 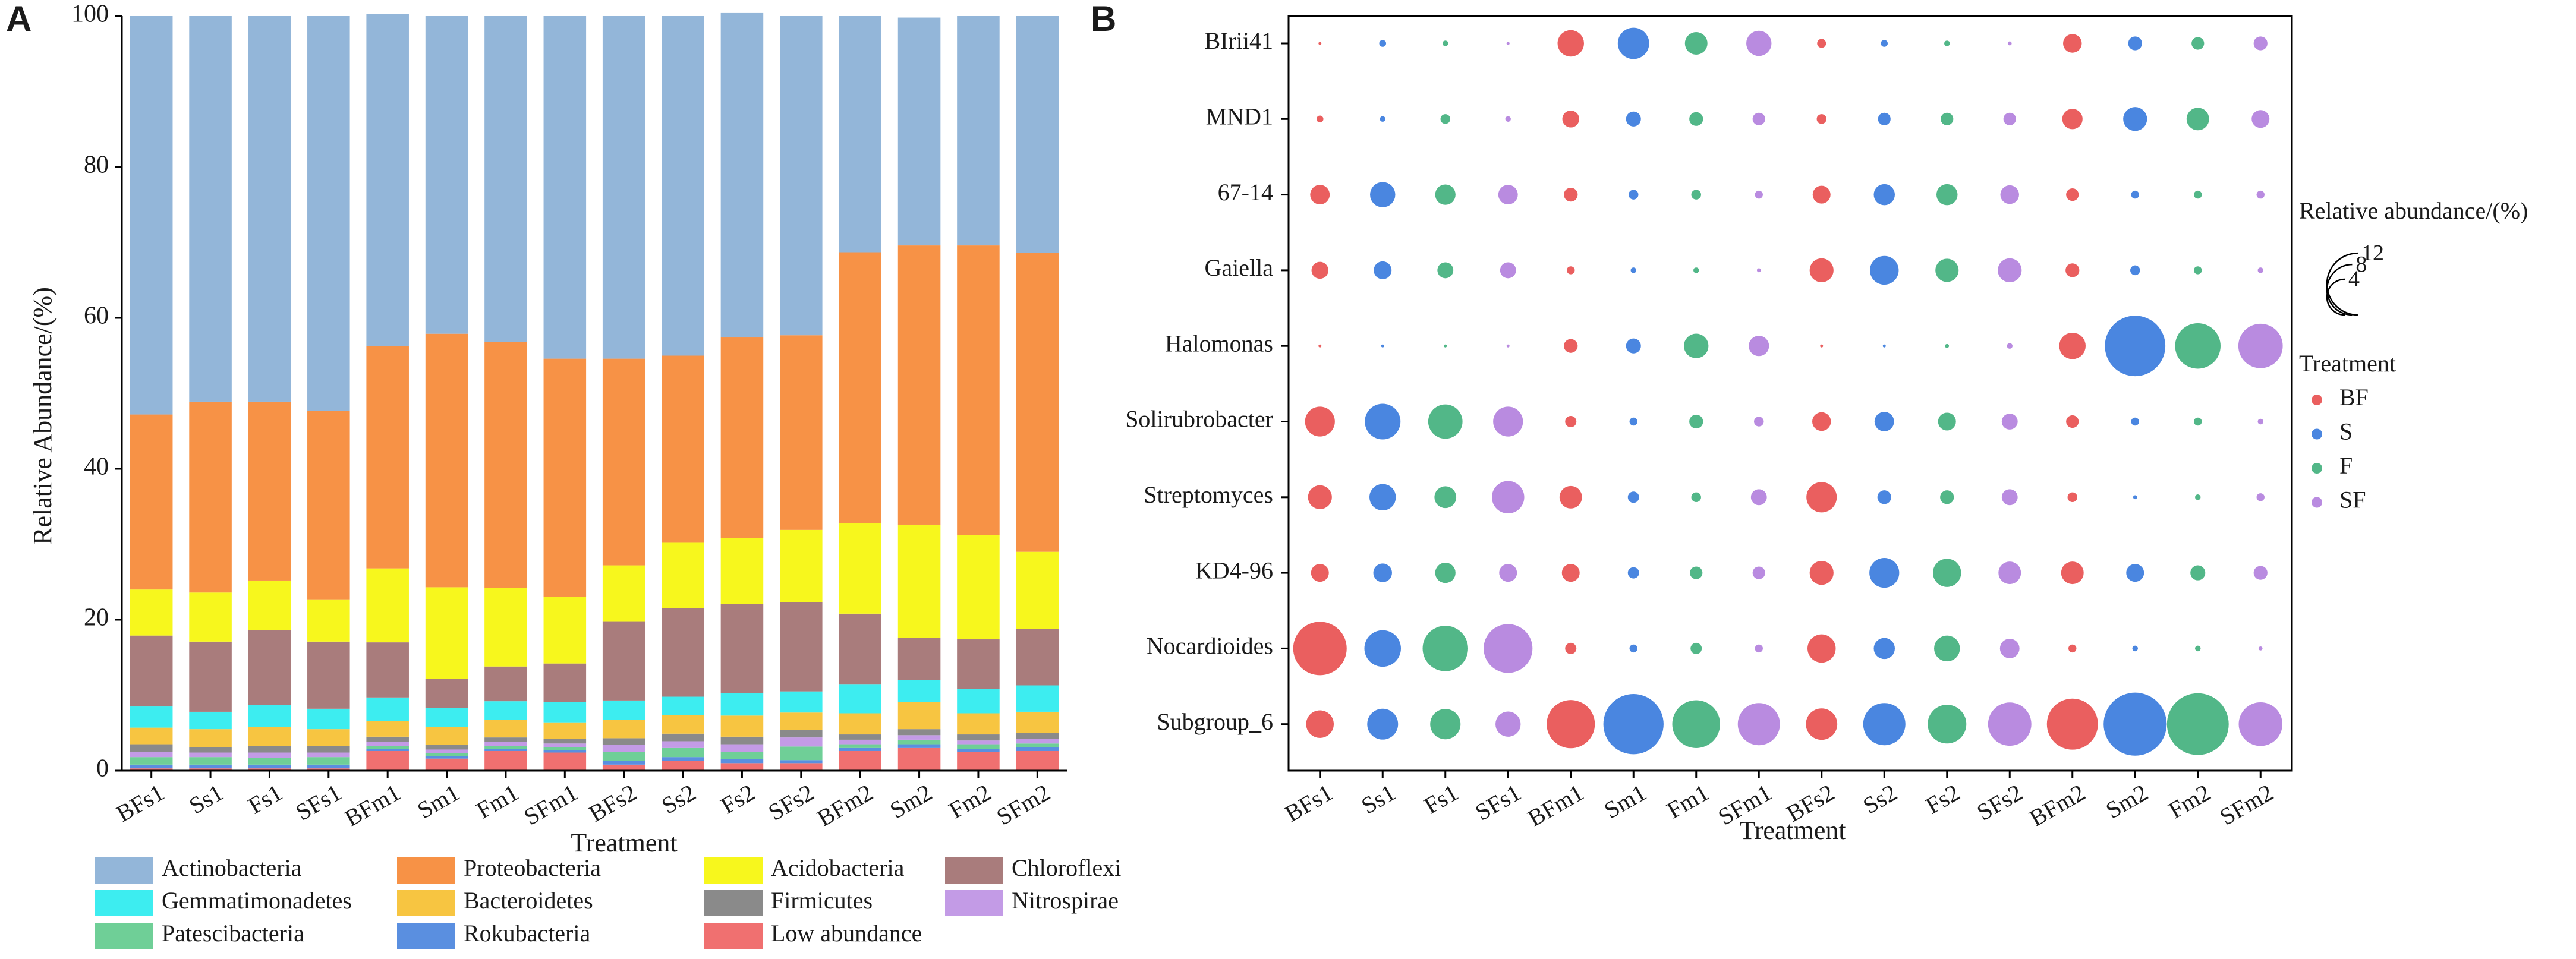 What do you see at coordinates (738, 799) in the screenshot?
I see `x-tick-label-fs2: Fs2` at bounding box center [738, 799].